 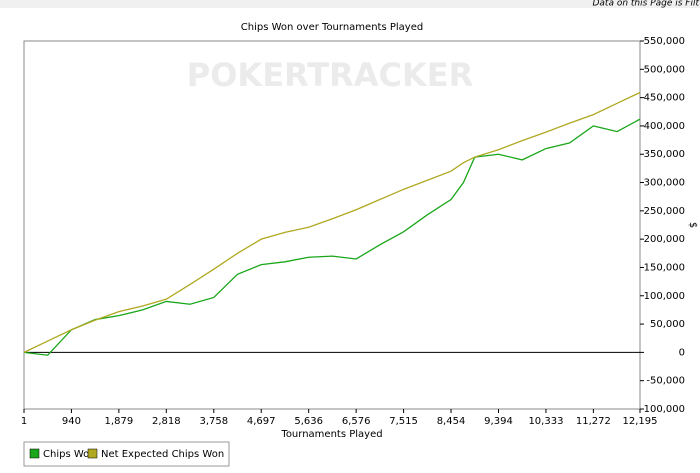 I want to click on y-tick-label: -100,000, so click(x=662, y=409).